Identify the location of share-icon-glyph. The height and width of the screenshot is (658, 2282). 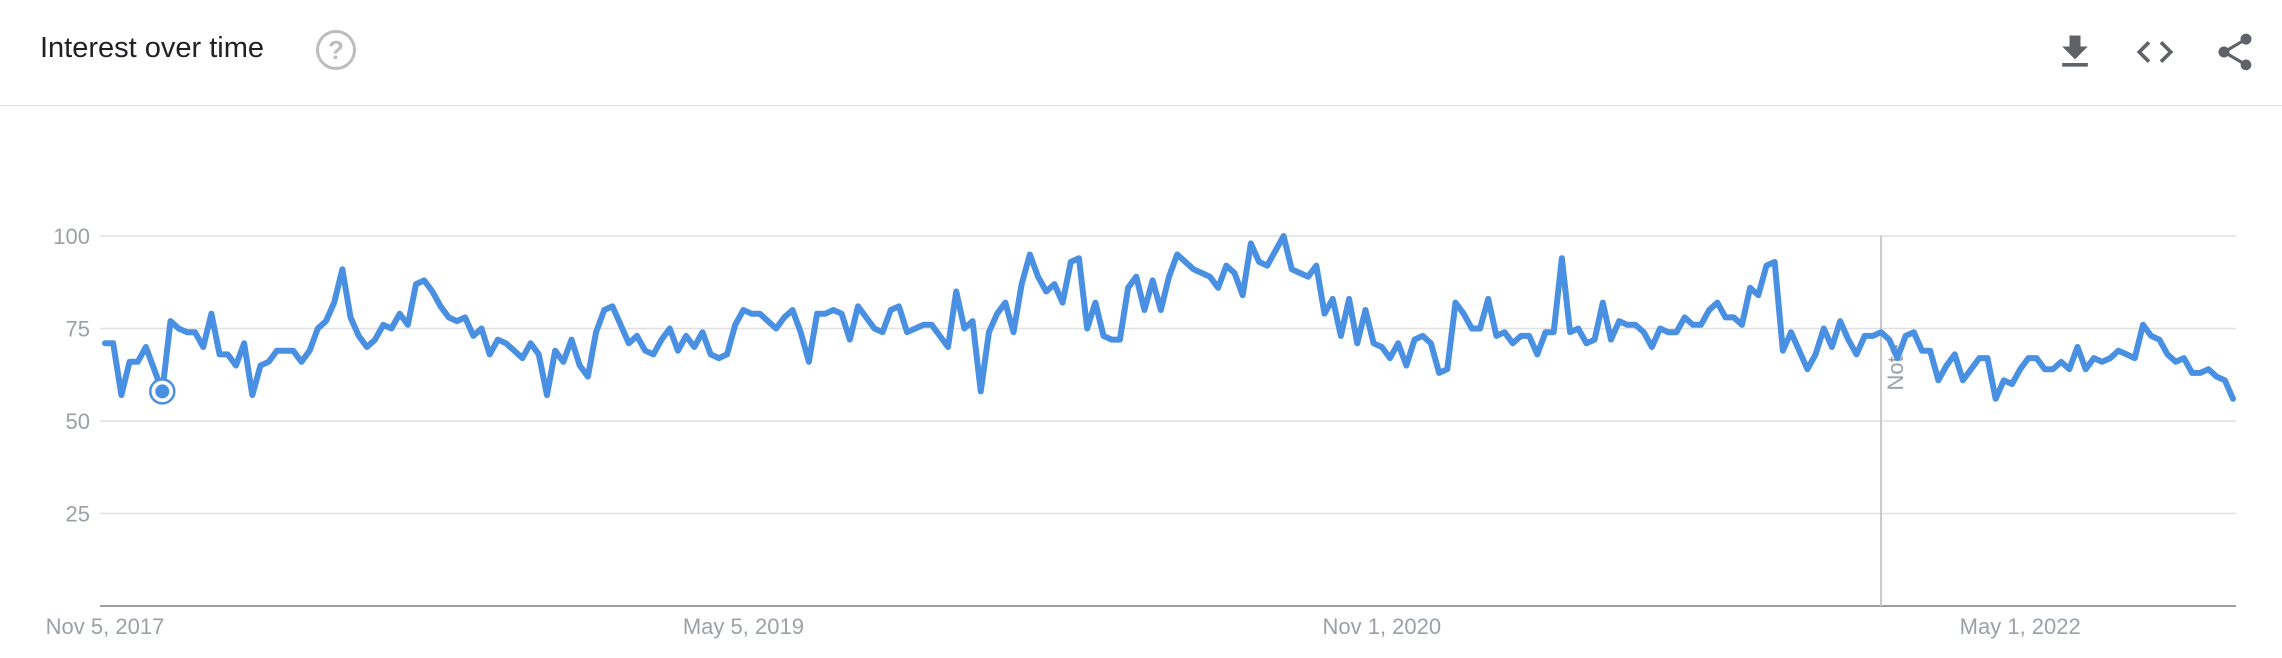
(2235, 52).